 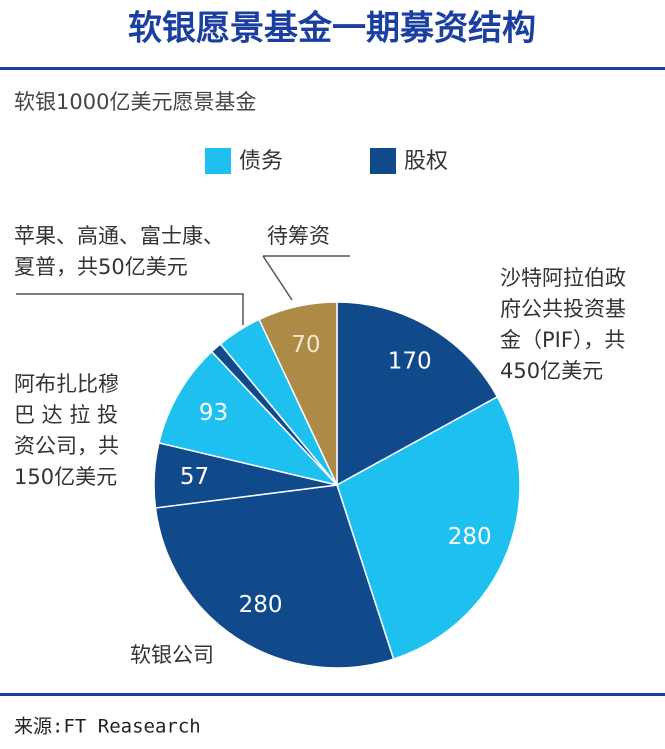 What do you see at coordinates (332, 694) in the screenshot?
I see `bottom-rule` at bounding box center [332, 694].